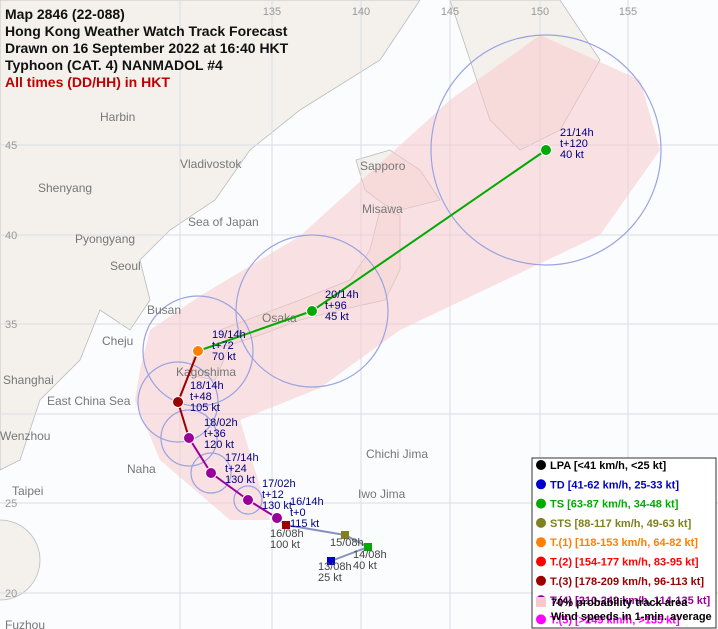 The width and height of the screenshot is (718, 629). I want to click on track-time: 21/14h, so click(577, 133).